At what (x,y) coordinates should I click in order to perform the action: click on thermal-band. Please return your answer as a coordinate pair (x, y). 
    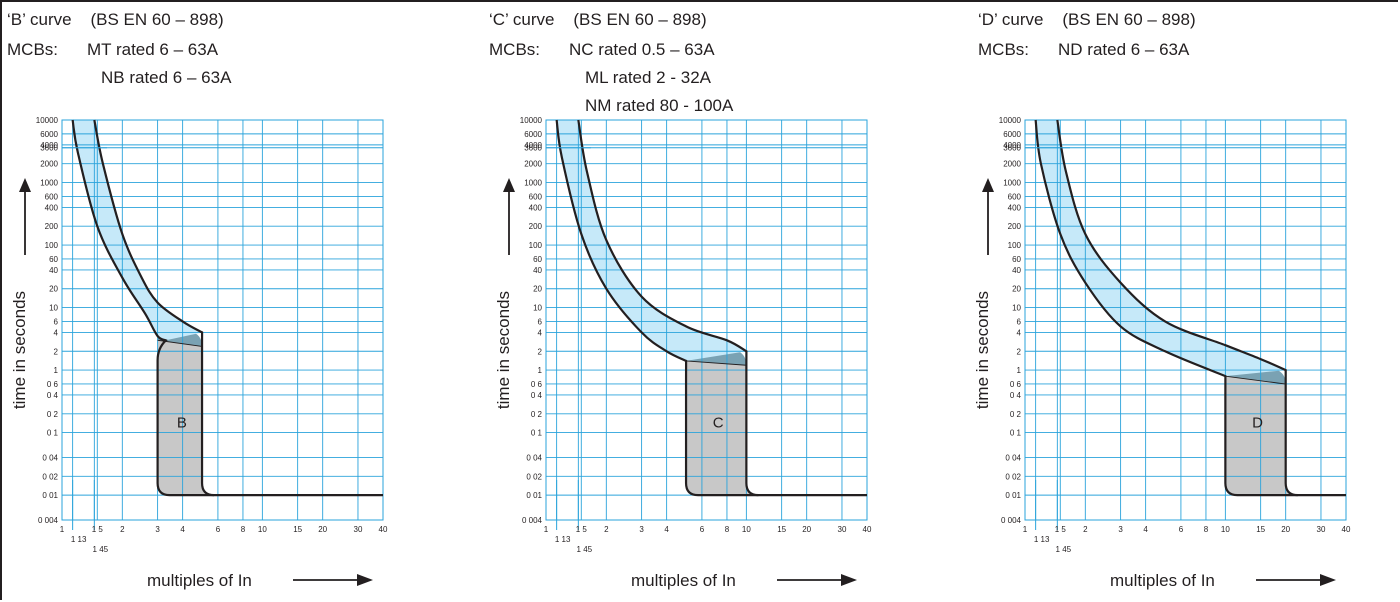
    Looking at the image, I should click on (1160, 248).